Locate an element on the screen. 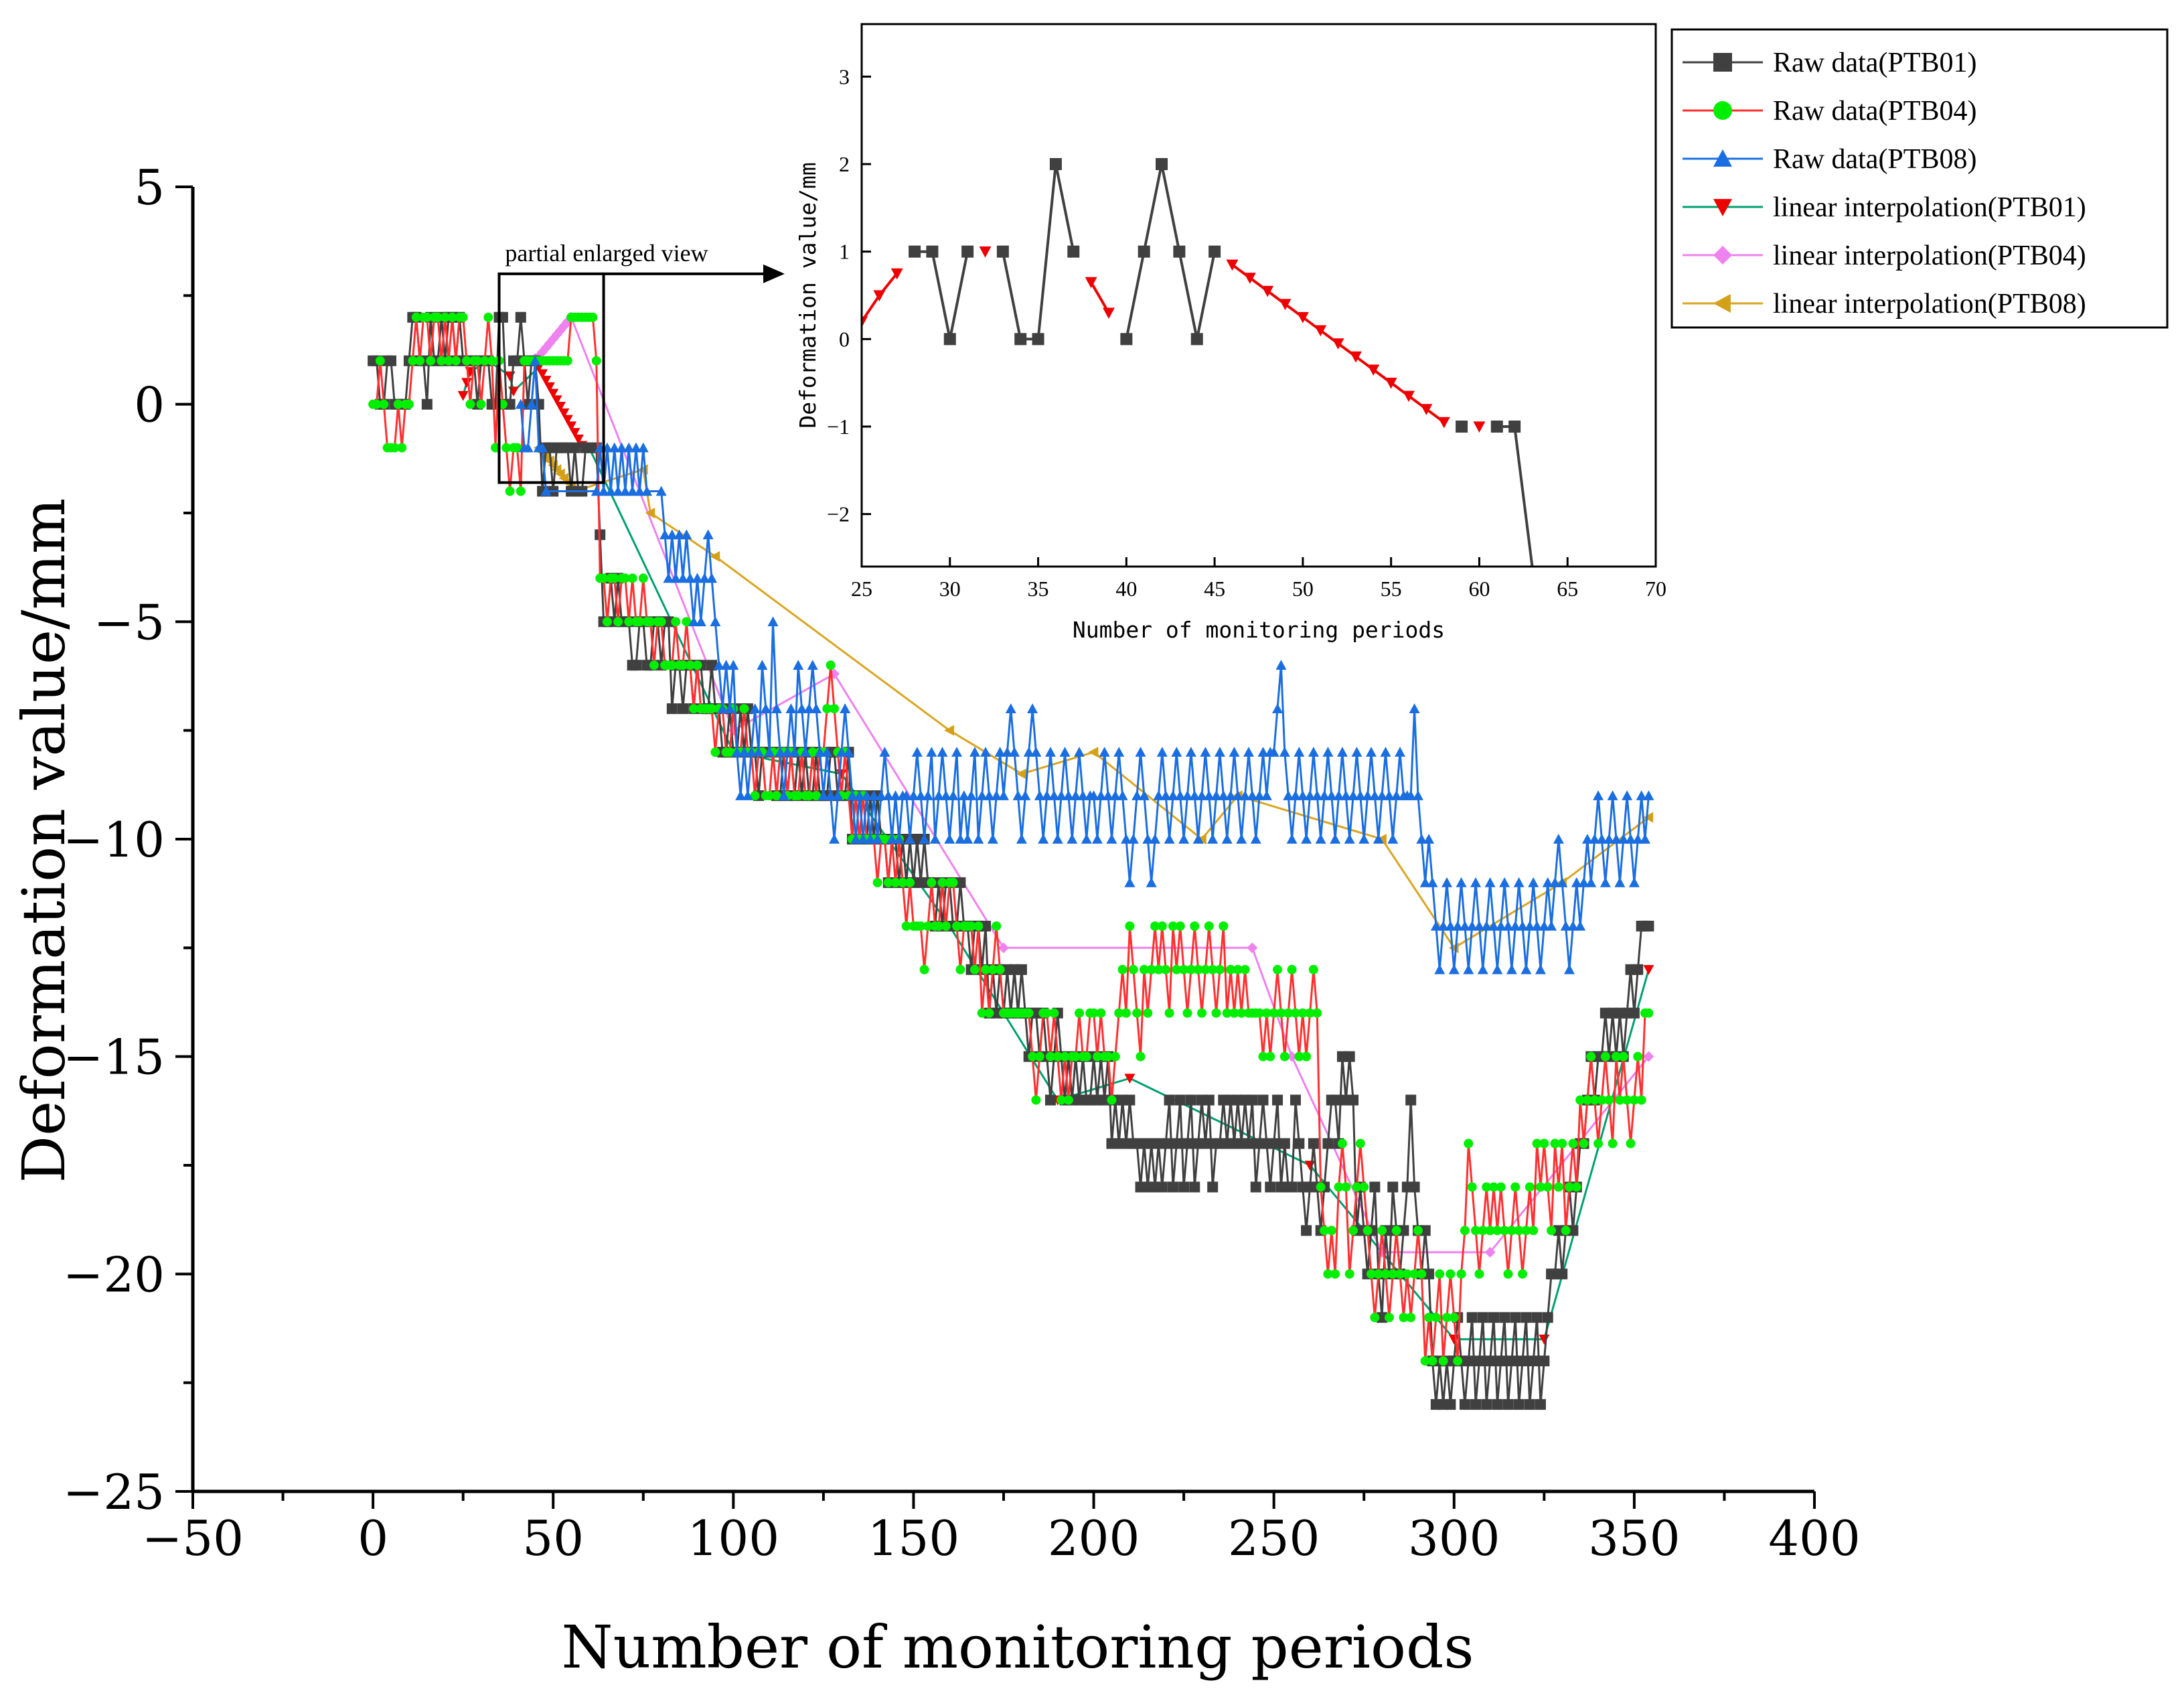 This screenshot has width=2184, height=1693. inset-y-tick-label: −2 is located at coordinates (838, 514).